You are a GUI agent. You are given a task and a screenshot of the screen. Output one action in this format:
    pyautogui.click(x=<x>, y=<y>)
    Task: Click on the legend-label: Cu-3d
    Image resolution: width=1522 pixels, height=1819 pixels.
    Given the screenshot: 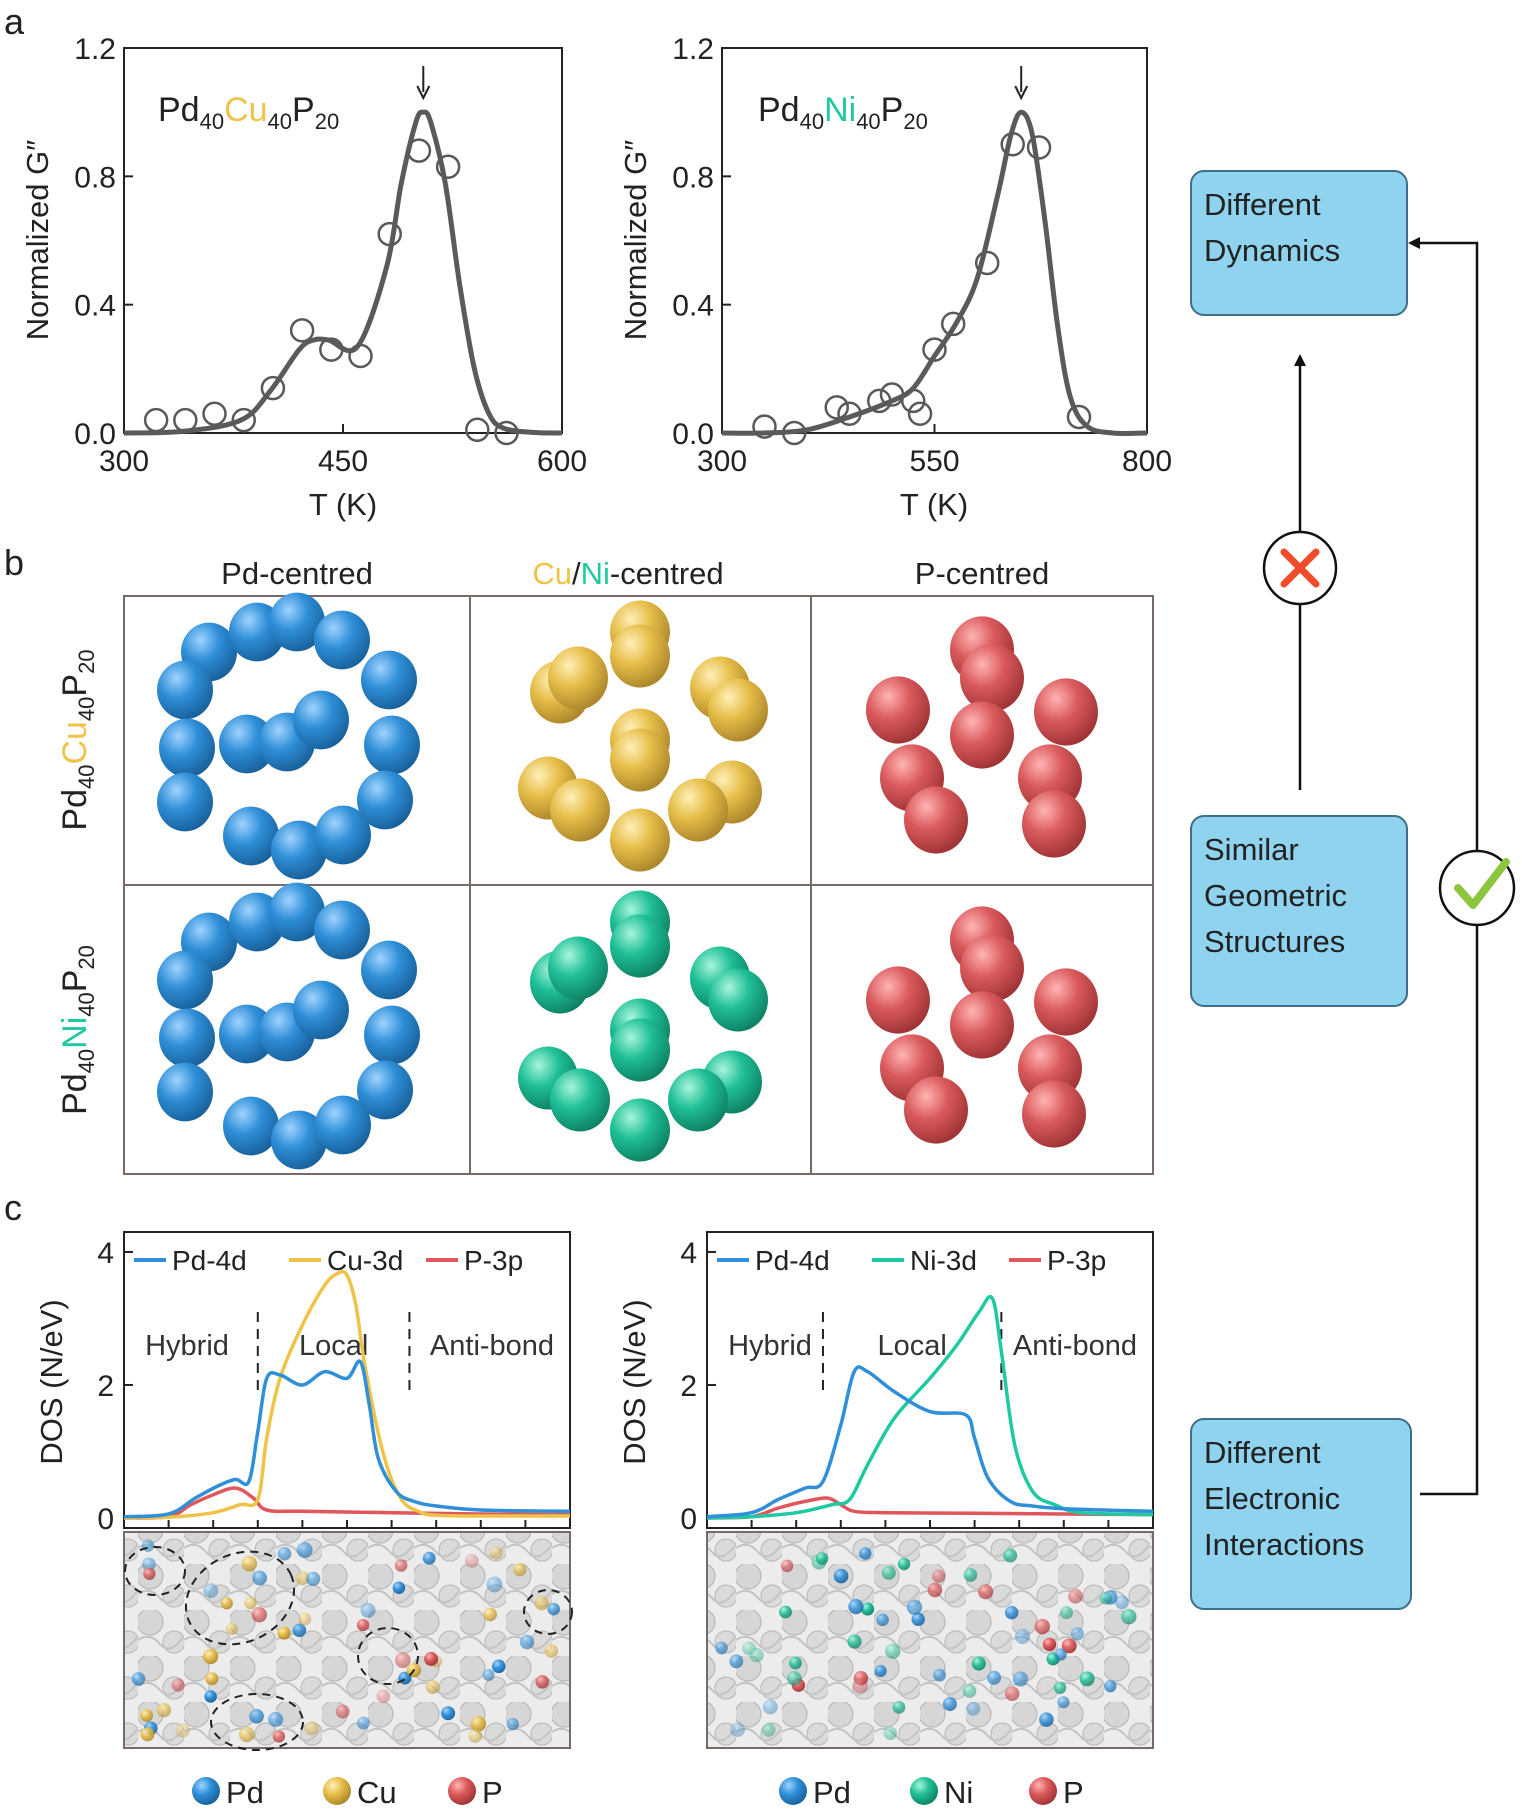 What is the action you would take?
    pyautogui.click(x=365, y=1260)
    